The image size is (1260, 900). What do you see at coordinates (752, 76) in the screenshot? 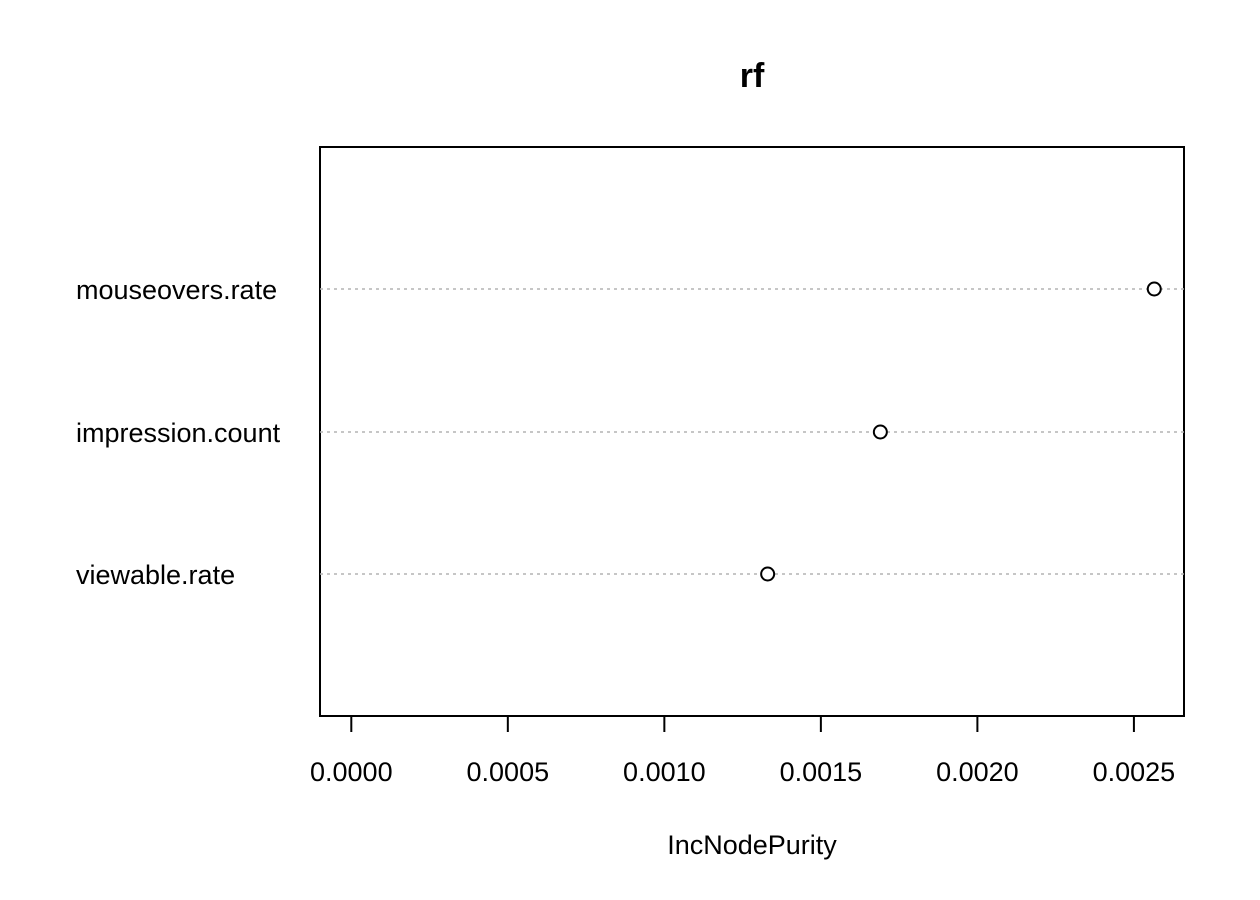
I see `chart-title: rf` at bounding box center [752, 76].